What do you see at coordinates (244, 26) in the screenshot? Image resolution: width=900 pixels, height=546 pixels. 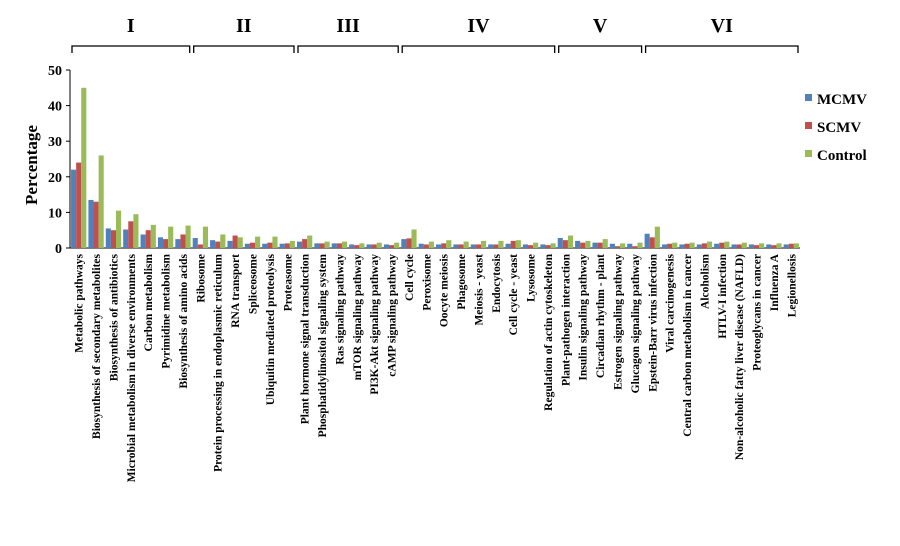 I see `group-label: II` at bounding box center [244, 26].